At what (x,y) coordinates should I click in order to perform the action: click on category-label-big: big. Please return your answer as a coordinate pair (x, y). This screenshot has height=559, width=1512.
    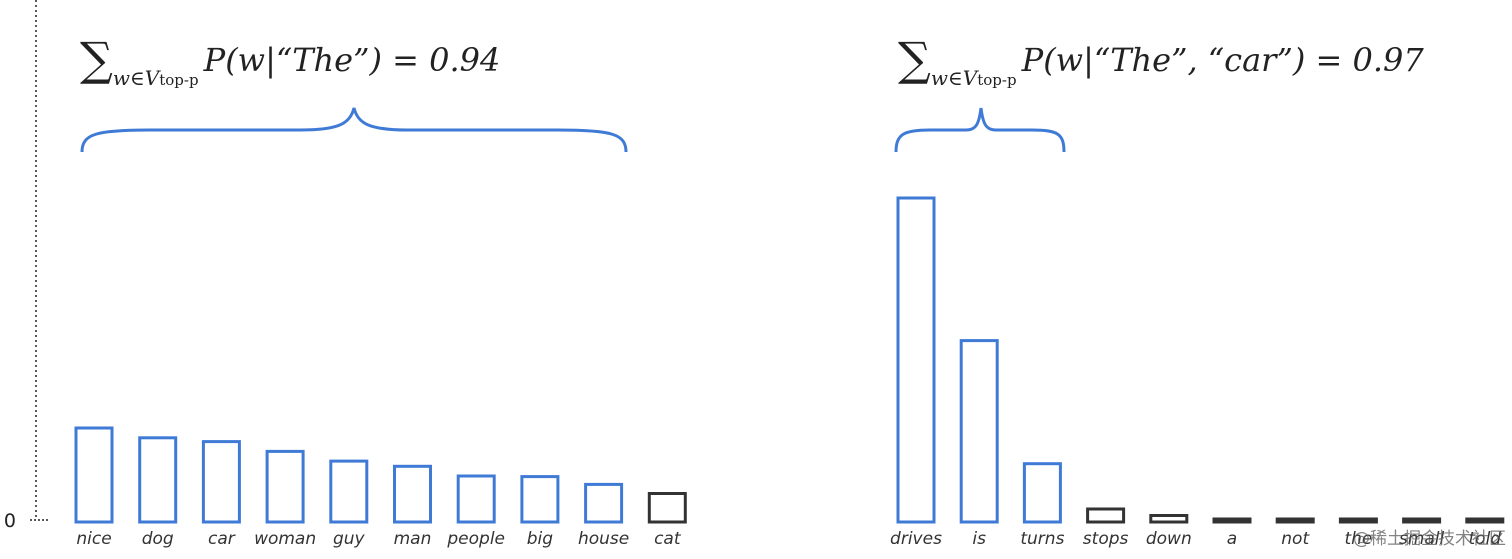
    Looking at the image, I should click on (540, 539).